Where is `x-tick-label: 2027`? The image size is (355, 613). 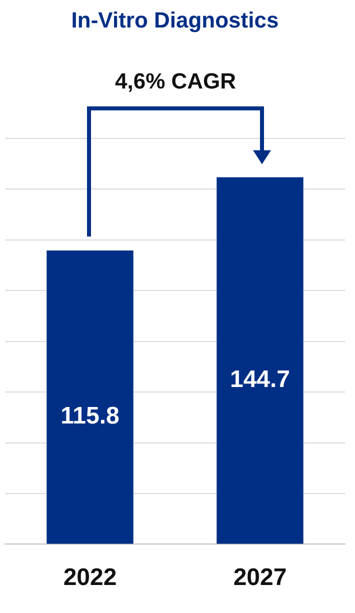 x-tick-label: 2027 is located at coordinates (260, 578).